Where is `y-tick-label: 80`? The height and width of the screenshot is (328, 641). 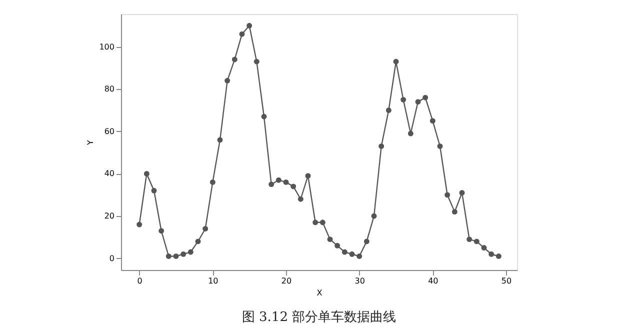
y-tick-label: 80 is located at coordinates (109, 89).